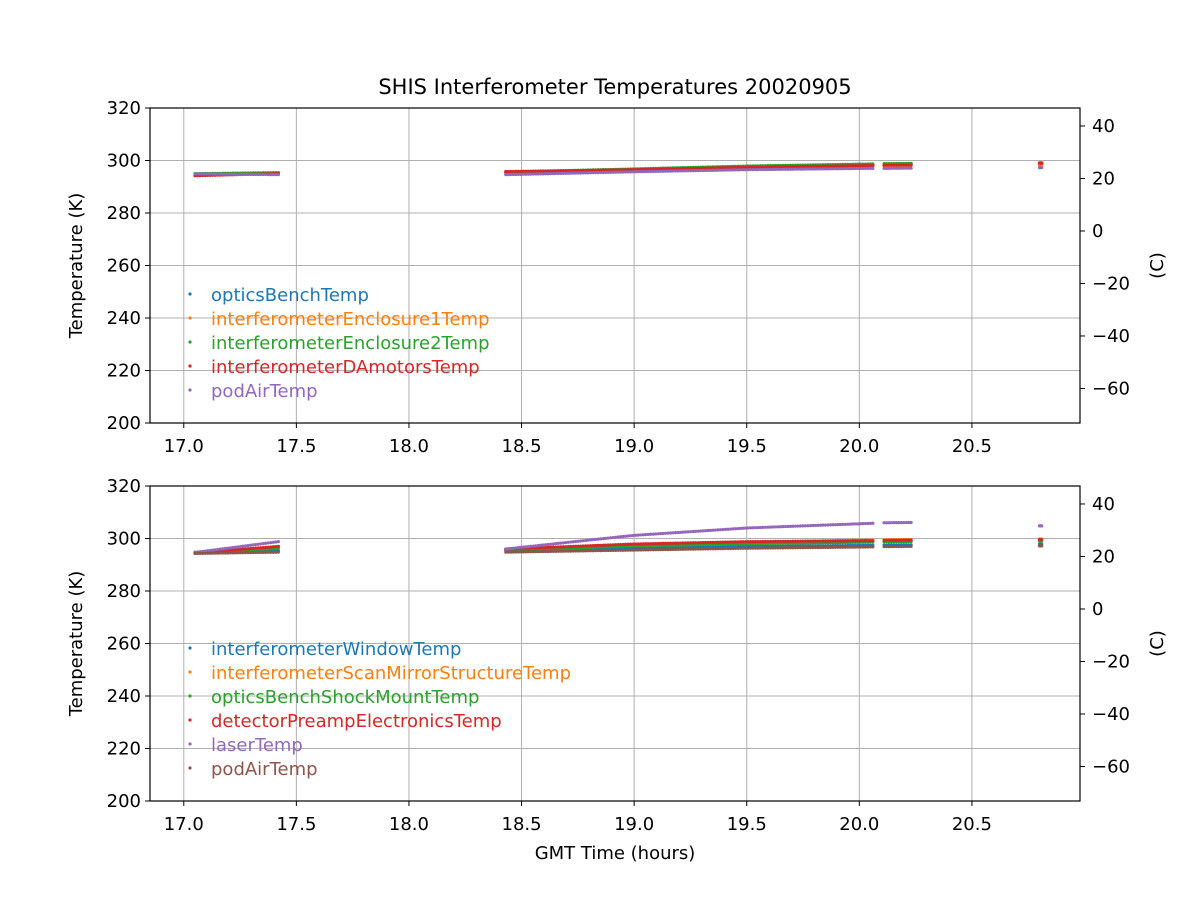 The height and width of the screenshot is (900, 1200). What do you see at coordinates (124, 486) in the screenshot?
I see `y-tick-label: 320` at bounding box center [124, 486].